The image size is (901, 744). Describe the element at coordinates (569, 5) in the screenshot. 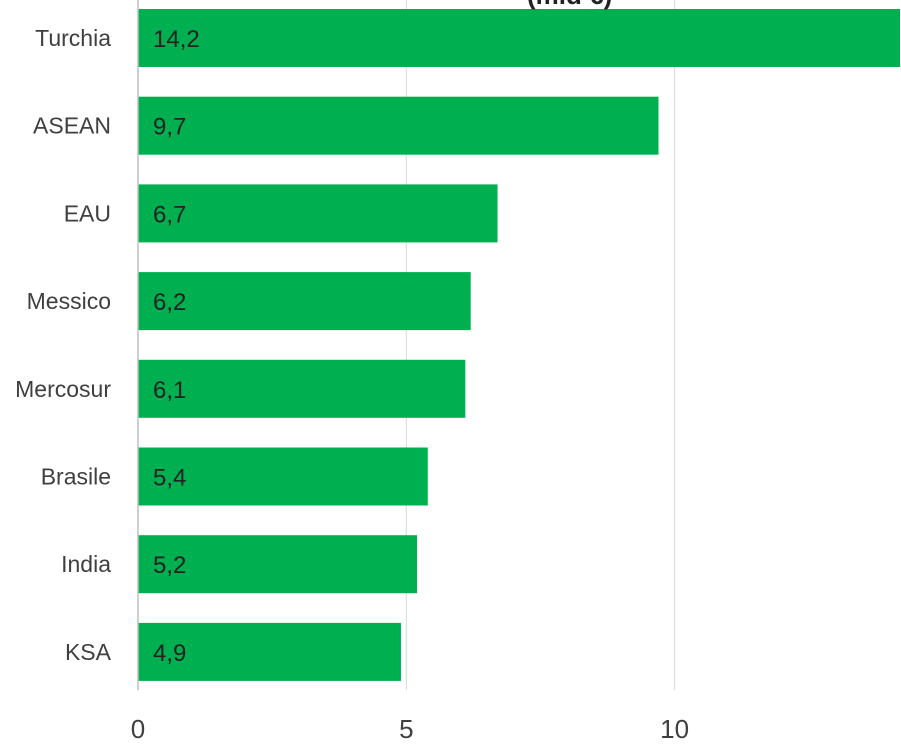

I see `chart-title-fragment: (mld €)` at that location.